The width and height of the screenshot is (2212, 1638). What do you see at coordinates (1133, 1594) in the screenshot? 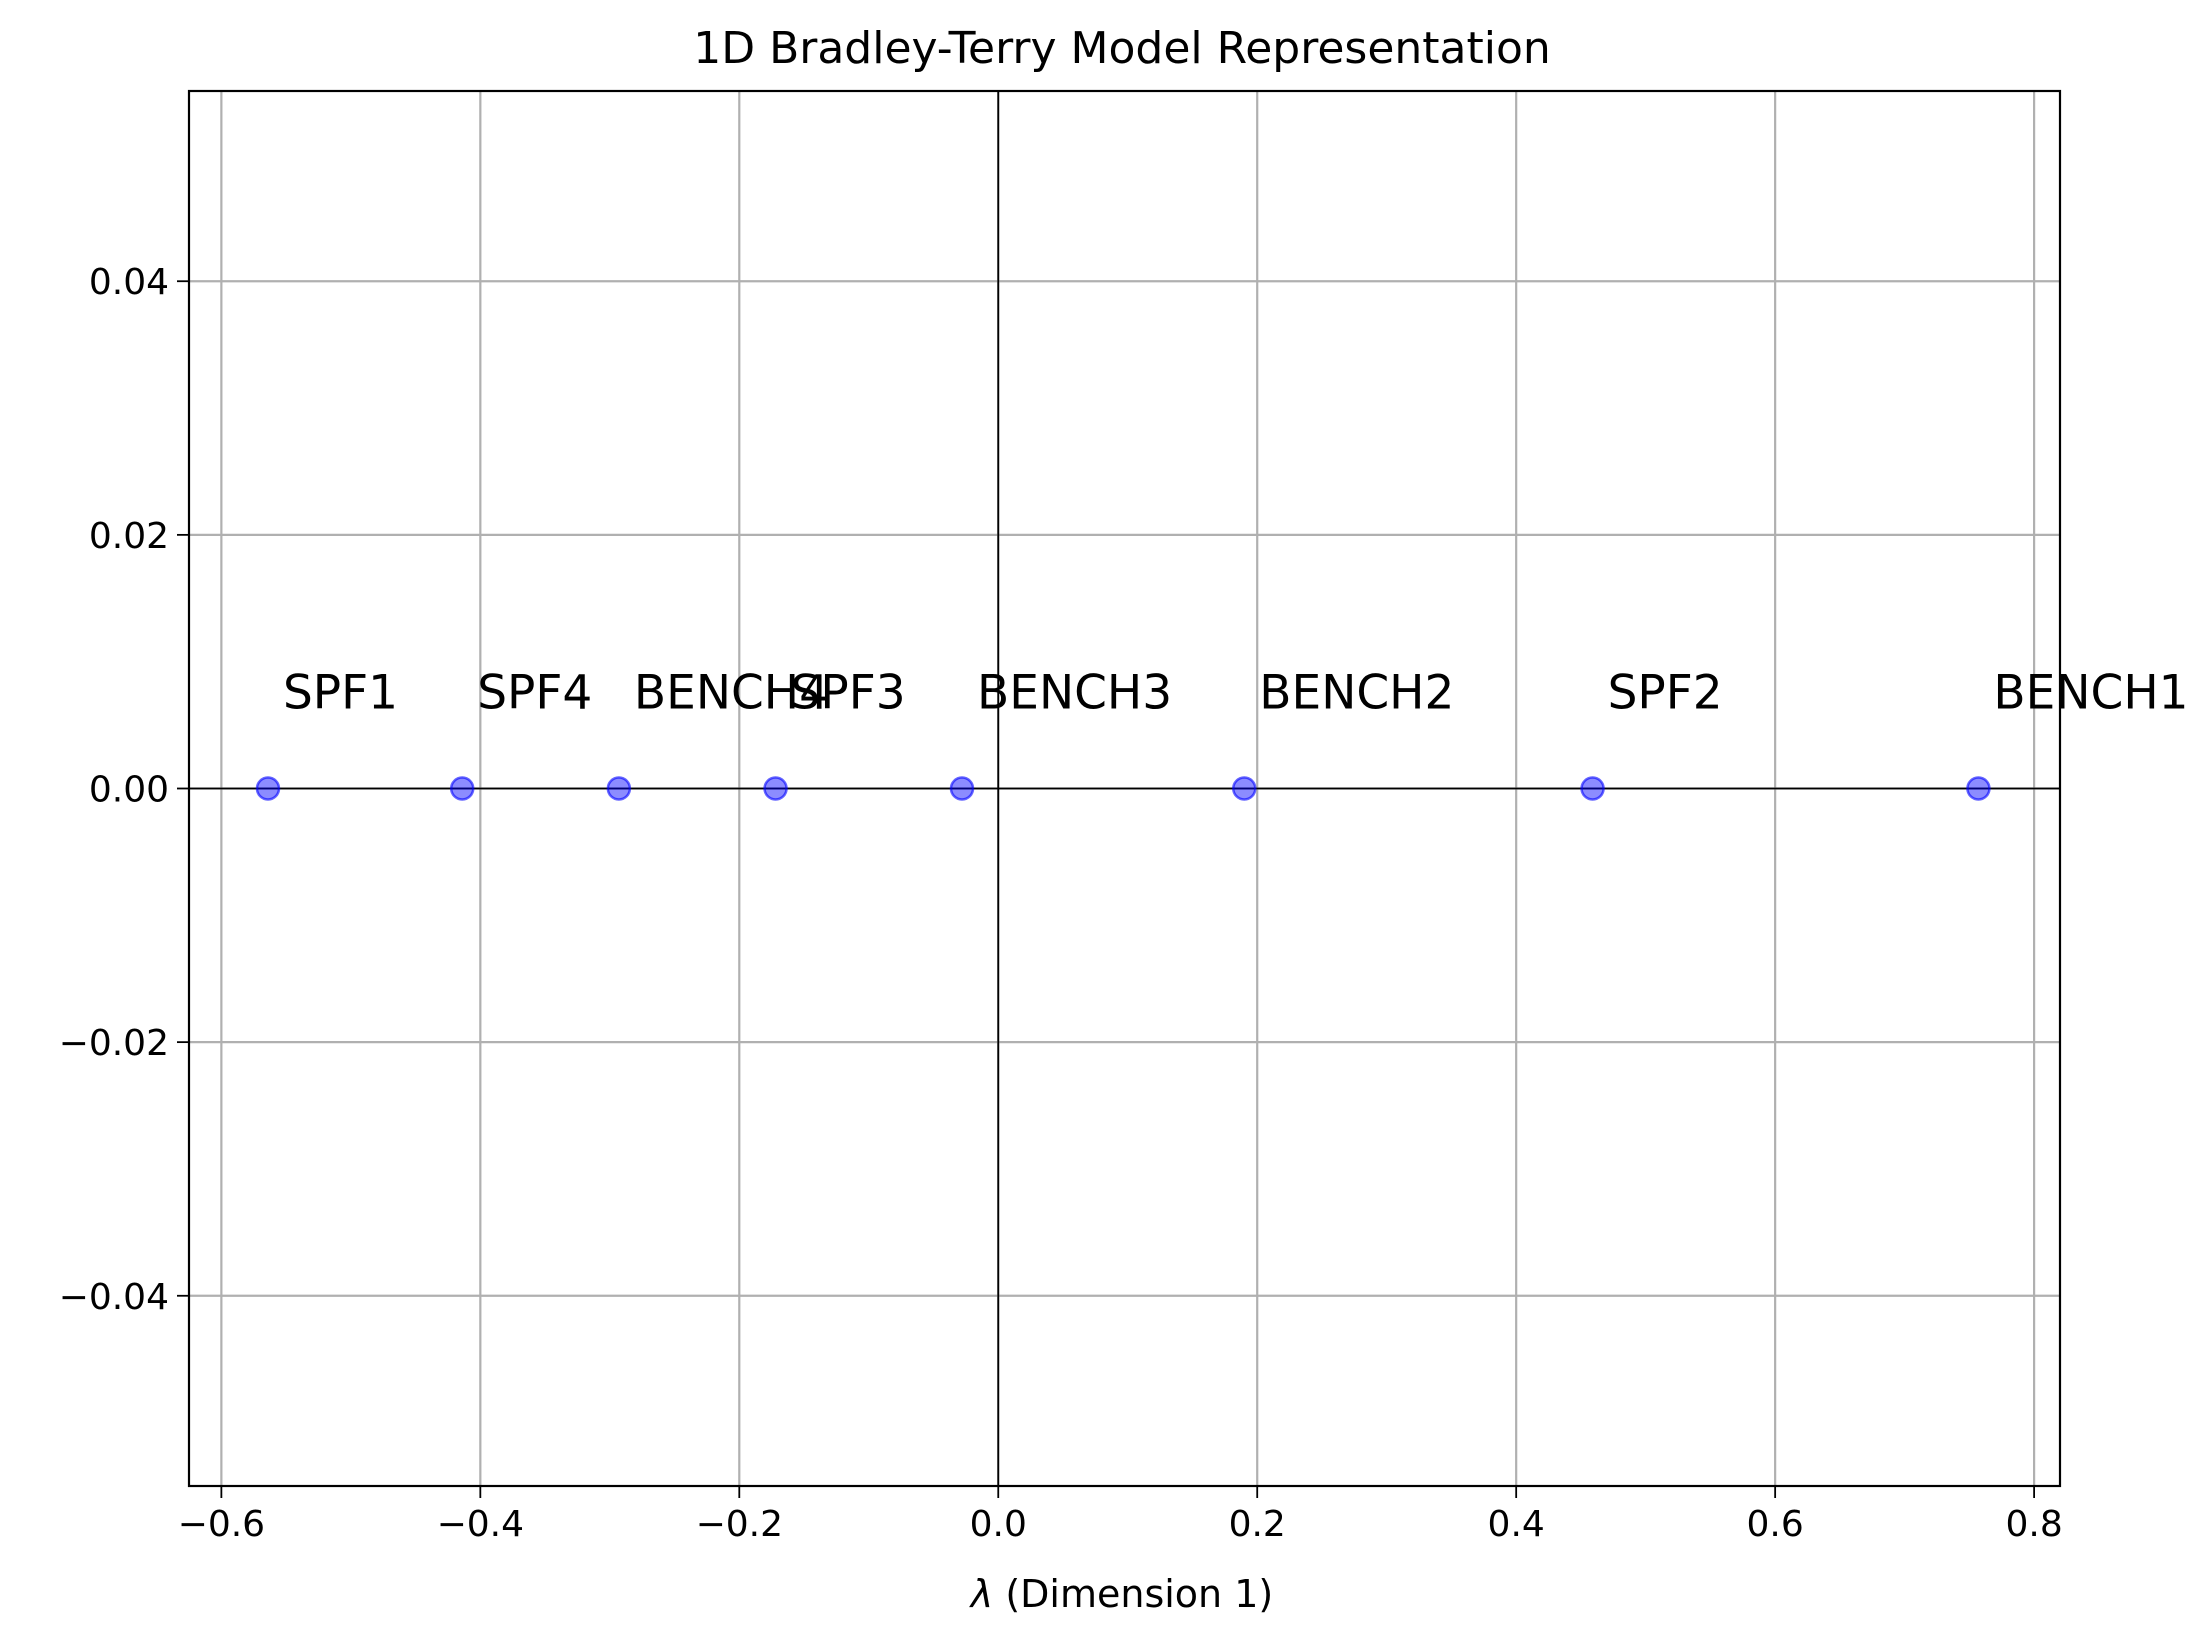
I see `x-axis-label-text: (Dimension 1)` at bounding box center [1133, 1594].